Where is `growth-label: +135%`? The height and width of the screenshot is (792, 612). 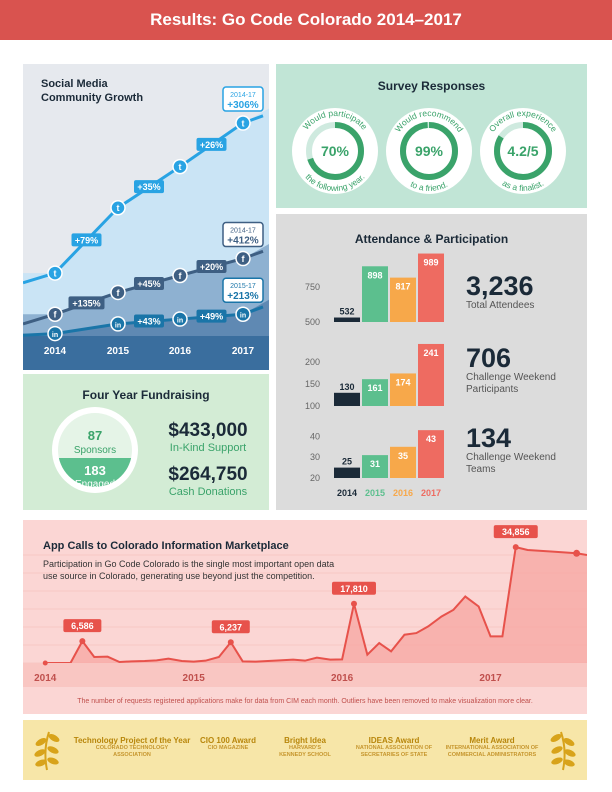 growth-label: +135% is located at coordinates (86, 303).